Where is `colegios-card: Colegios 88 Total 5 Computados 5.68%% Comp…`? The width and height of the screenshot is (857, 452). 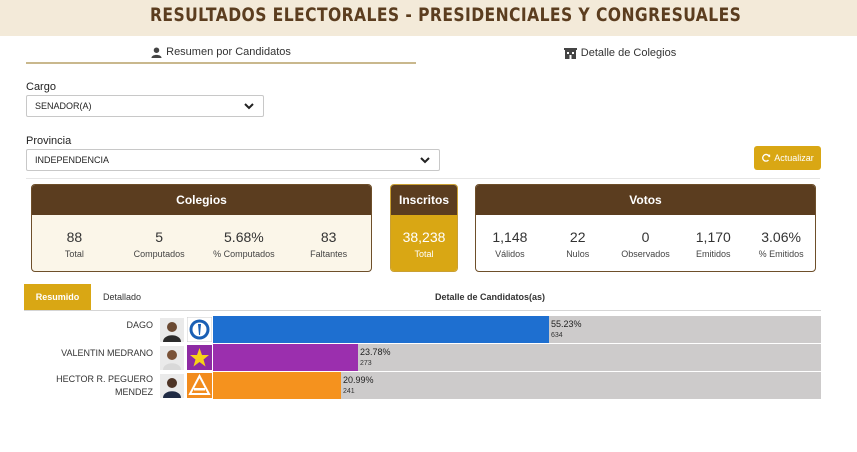
colegios-card: Colegios 88 Total 5 Computados 5.68%% Comp… is located at coordinates (201, 228).